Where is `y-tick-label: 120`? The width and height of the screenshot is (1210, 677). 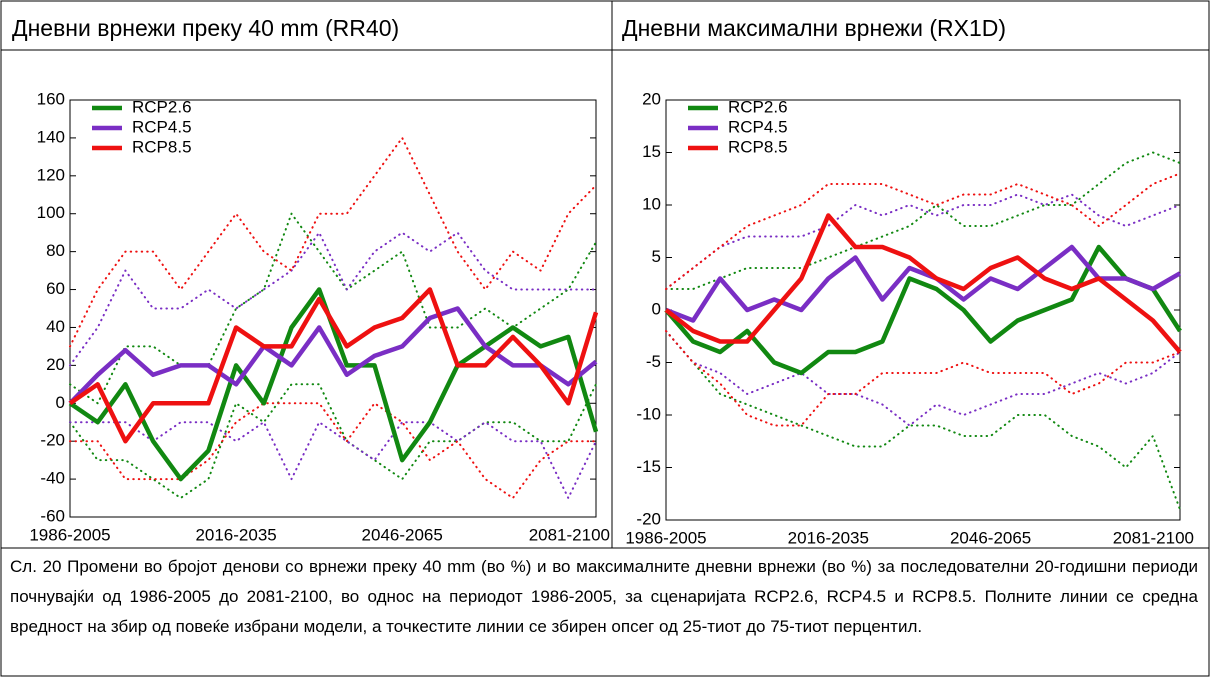 y-tick-label: 120 is located at coordinates (51, 174).